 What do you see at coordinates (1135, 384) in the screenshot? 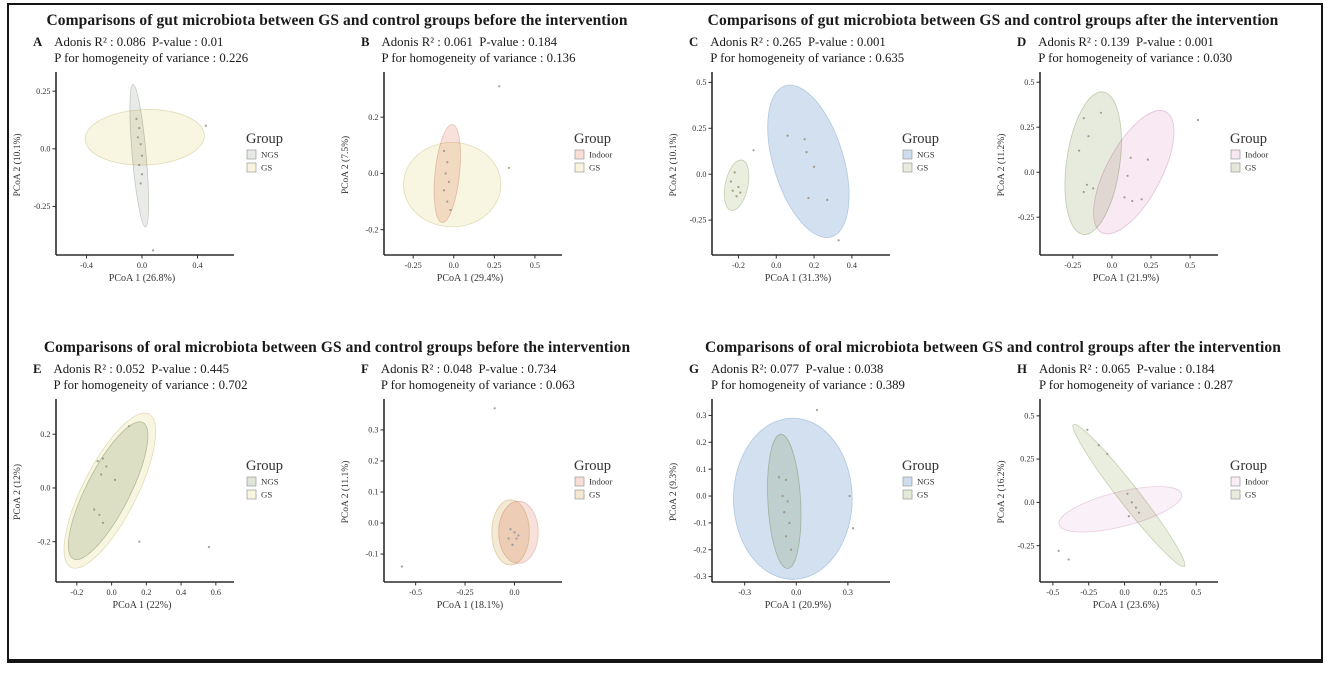
I see `homogeneity-stats: P for homogeneity of variance : 0.287` at bounding box center [1135, 384].